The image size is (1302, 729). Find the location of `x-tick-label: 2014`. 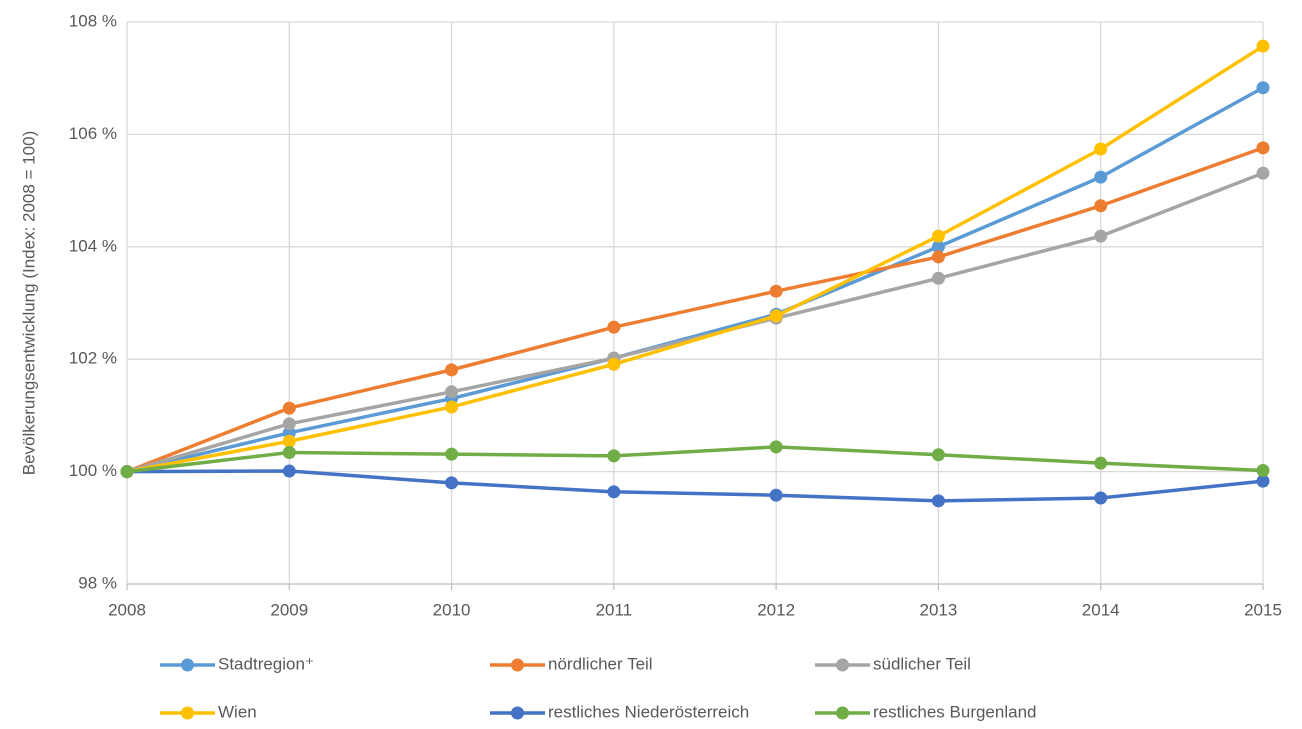

x-tick-label: 2014 is located at coordinates (1101, 609).